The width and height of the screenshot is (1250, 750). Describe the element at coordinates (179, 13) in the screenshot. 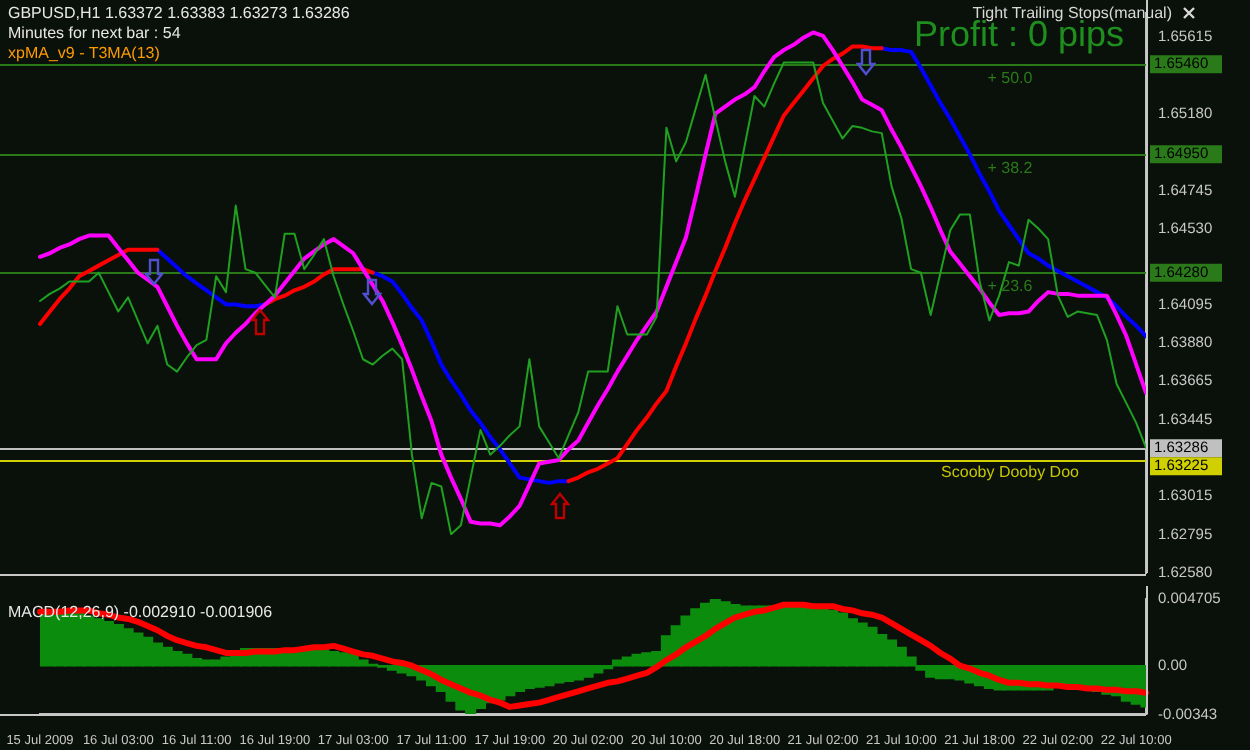

I see `chart-title: GBPUSD,H1 1.63372 1.63383 1.63273 1.63286` at that location.